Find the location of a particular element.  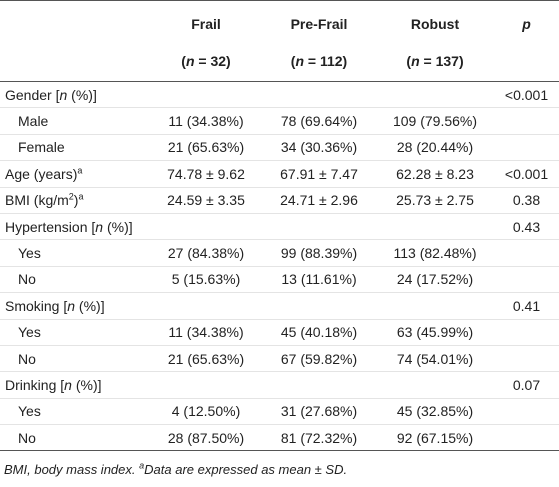

value-cell: 78 (69.64%) is located at coordinates (319, 121).